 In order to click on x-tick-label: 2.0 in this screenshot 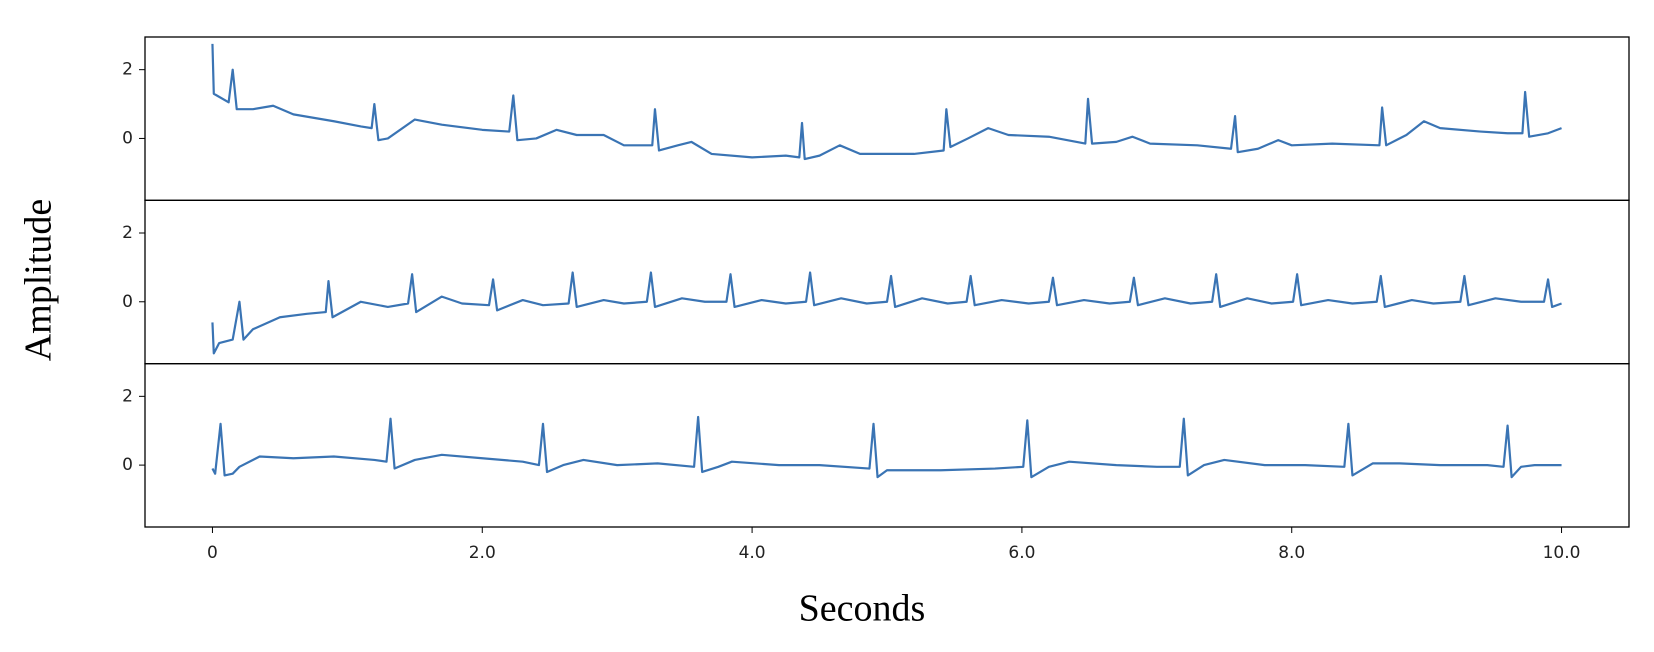, I will do `click(482, 553)`.